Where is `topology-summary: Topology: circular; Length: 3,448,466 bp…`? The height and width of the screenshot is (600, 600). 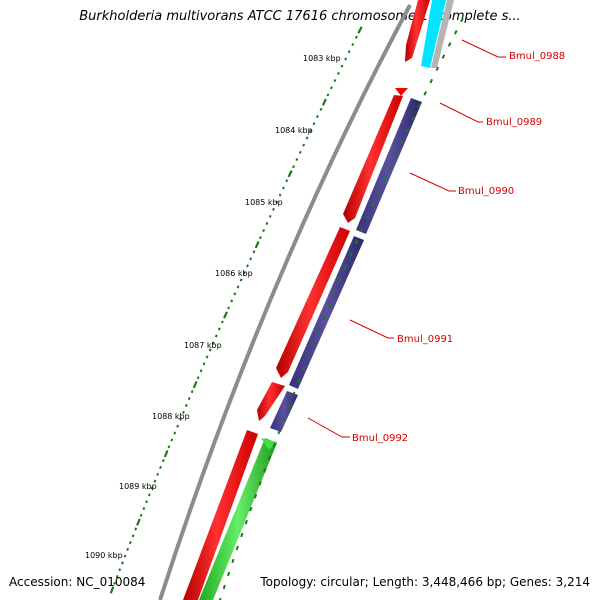 topology-summary: Topology: circular; Length: 3,448,466 bp… is located at coordinates (425, 582).